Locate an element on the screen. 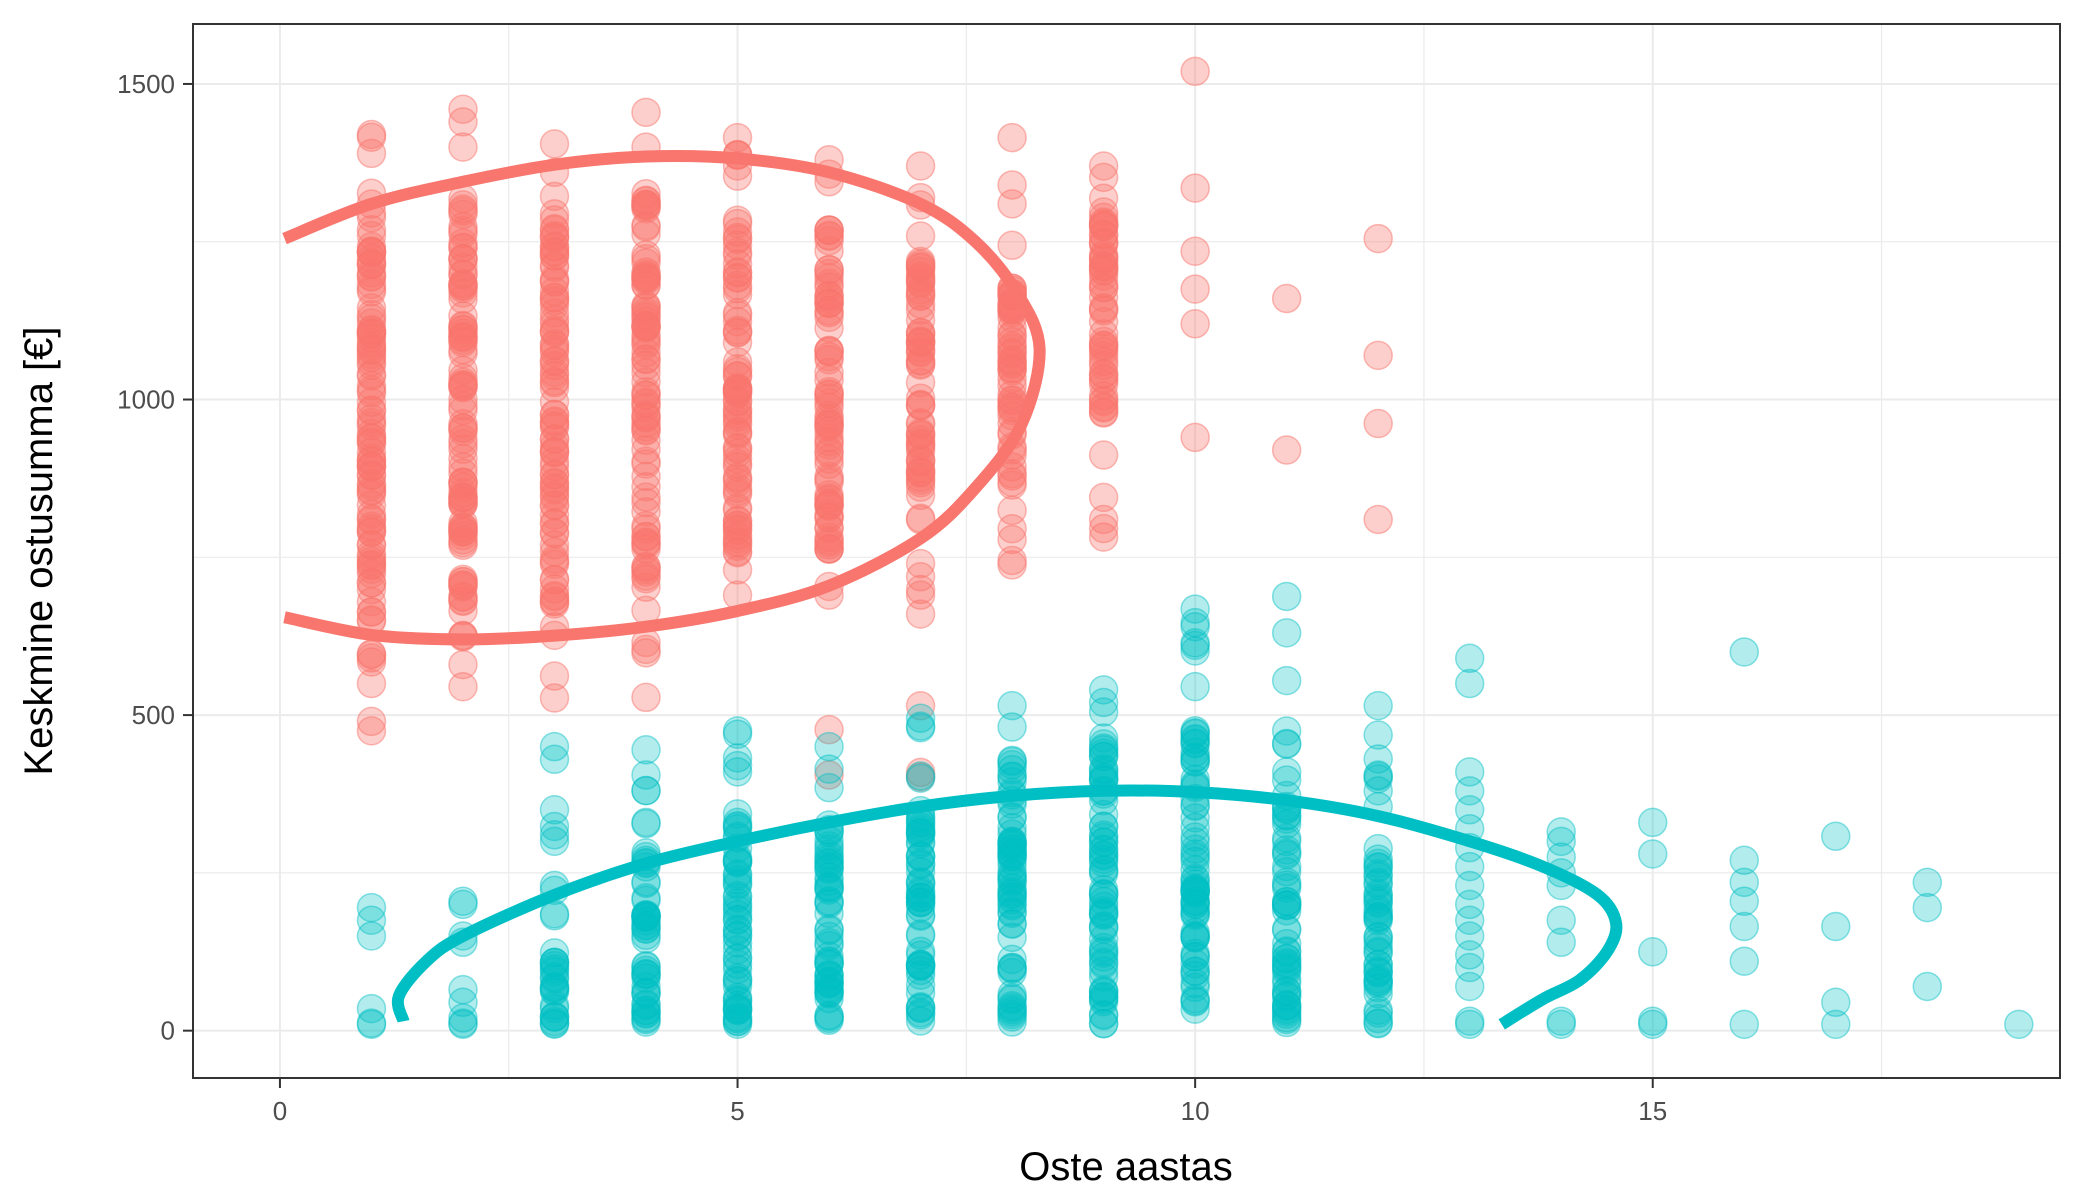 The width and height of the screenshot is (2100, 1200). y-tick-label: 1500 is located at coordinates (146, 84).